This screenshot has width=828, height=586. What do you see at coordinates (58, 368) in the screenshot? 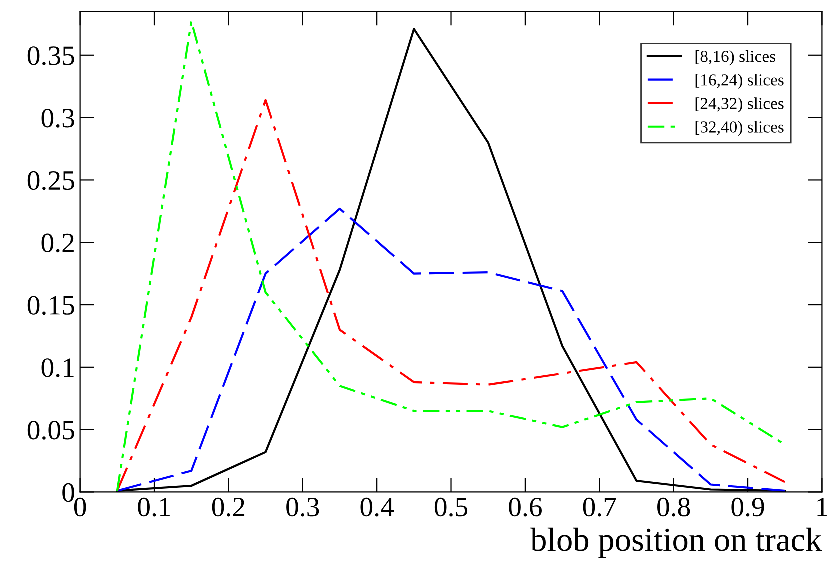
I see `y-tick-label: 0.1` at bounding box center [58, 368].